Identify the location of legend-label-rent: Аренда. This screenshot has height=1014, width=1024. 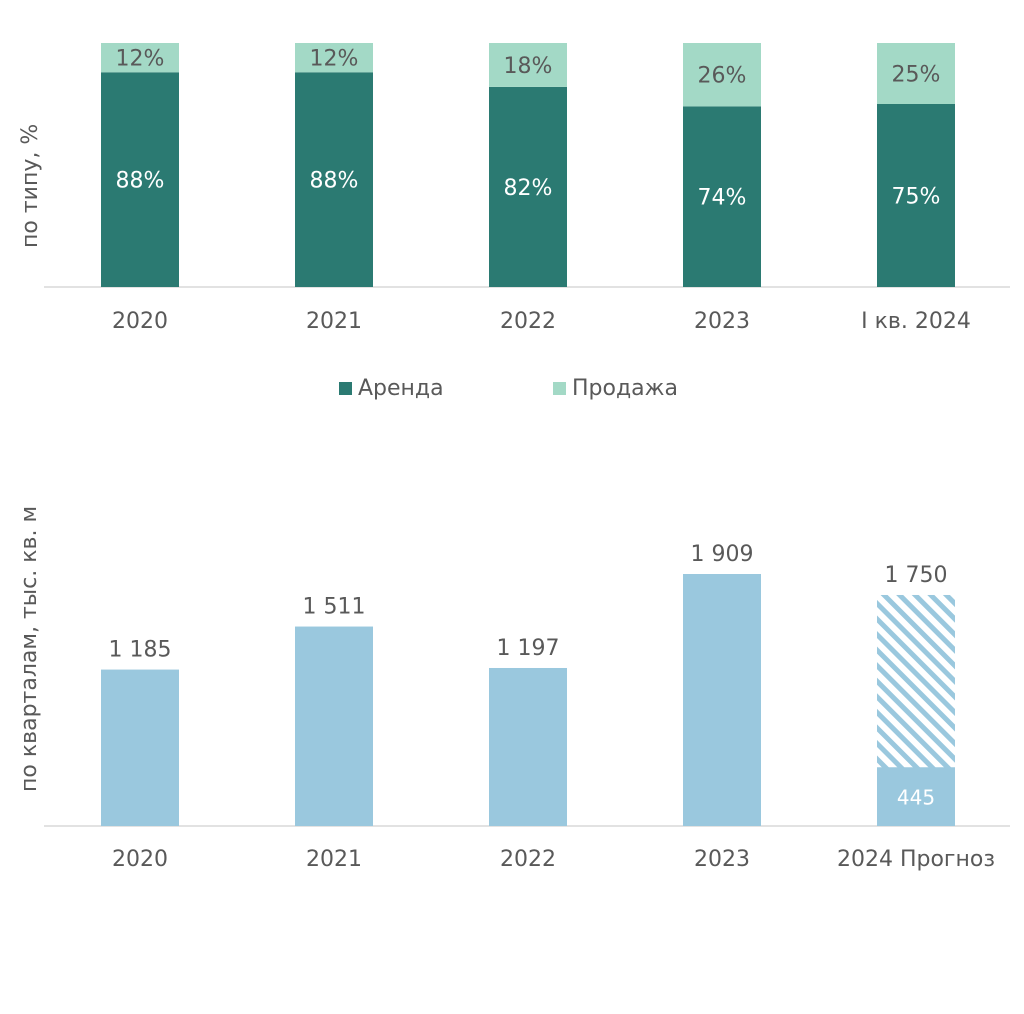
(401, 388).